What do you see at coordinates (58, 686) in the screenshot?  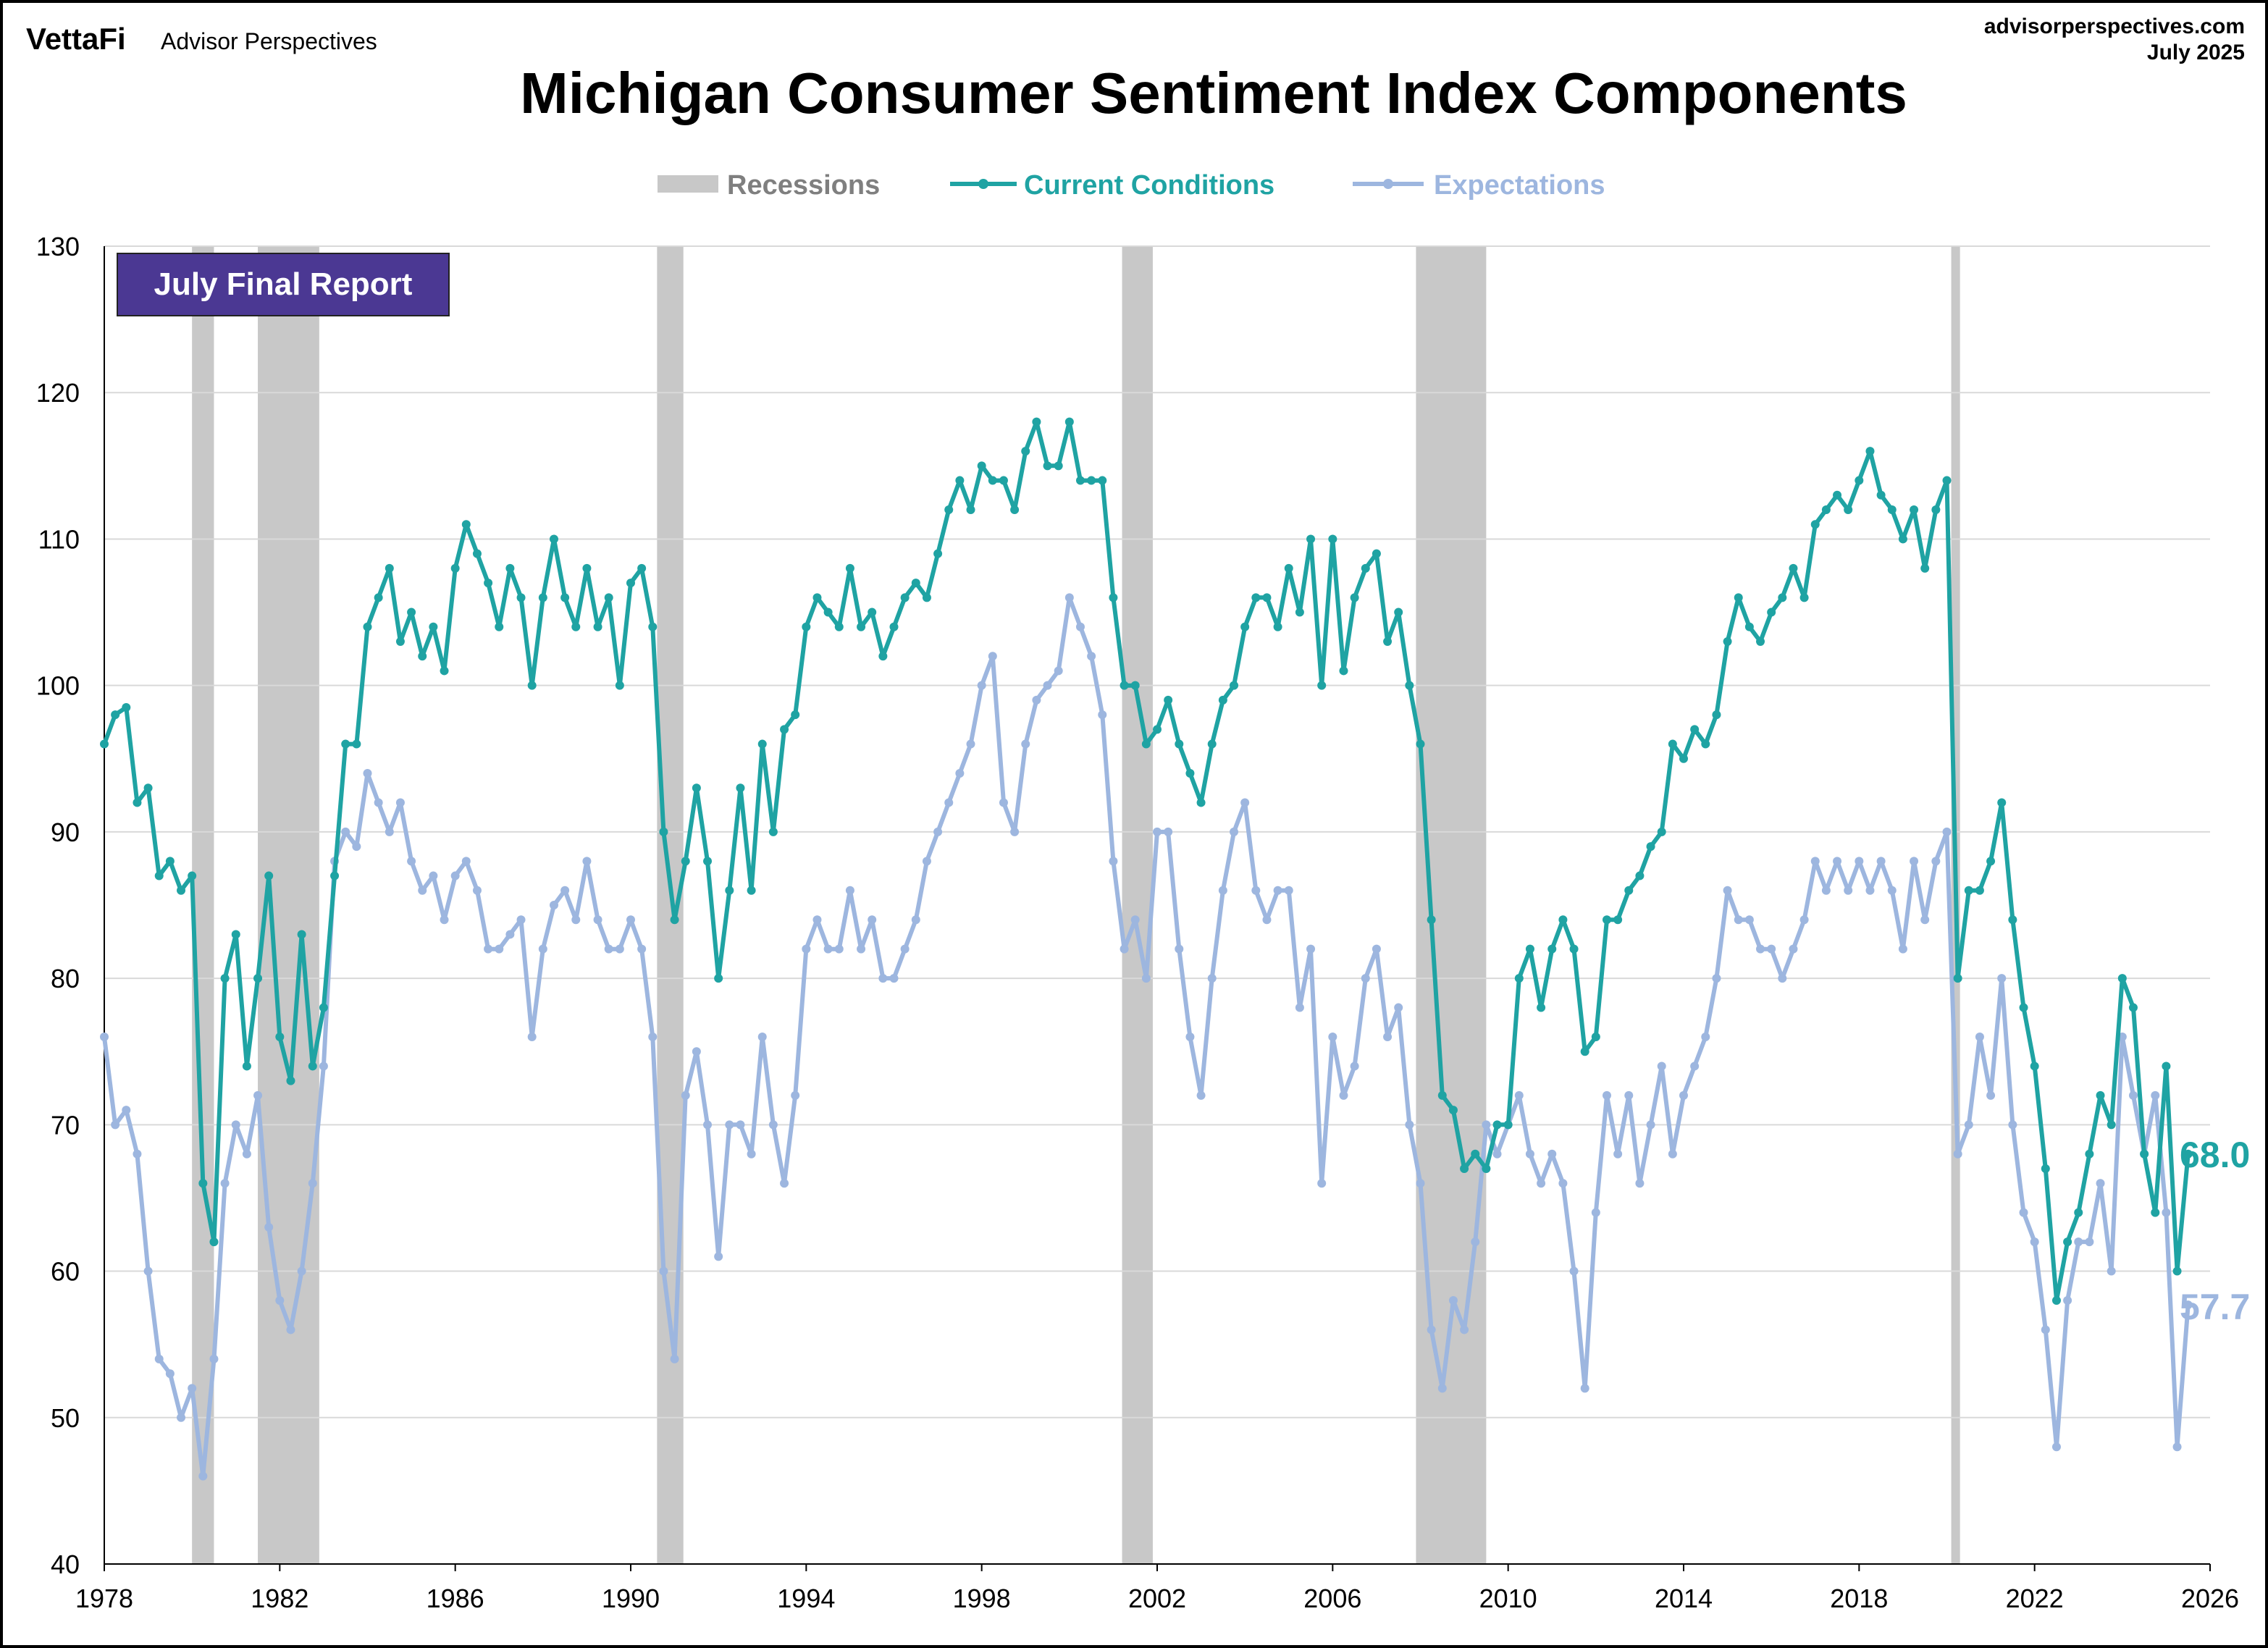 I see `y-tick-label: 100` at bounding box center [58, 686].